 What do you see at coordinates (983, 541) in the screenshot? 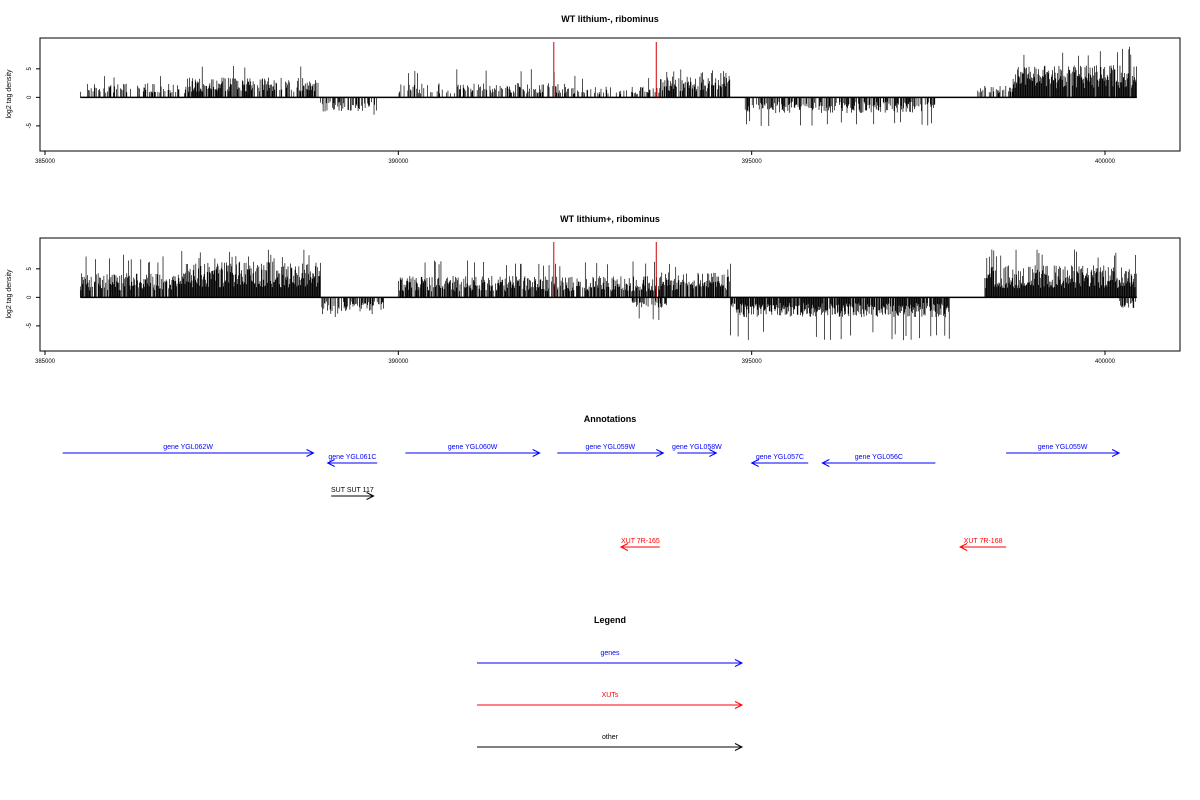
I see `annotation-label: XUT 7R-168` at bounding box center [983, 541].